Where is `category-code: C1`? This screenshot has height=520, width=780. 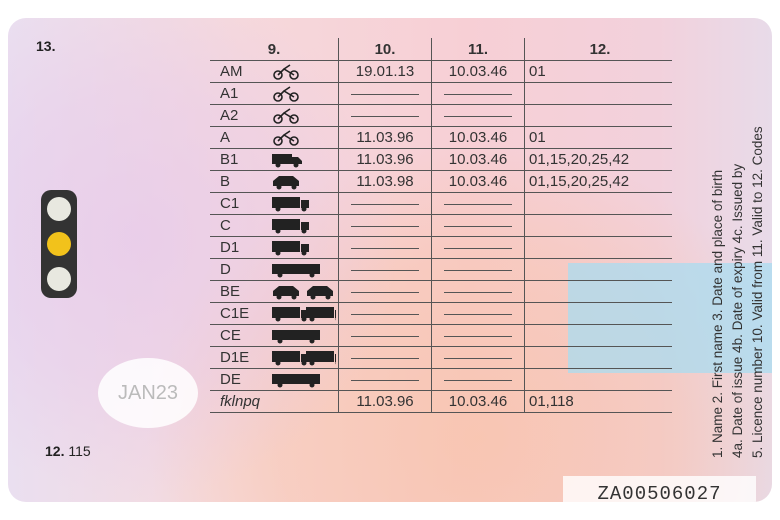 category-code: C1 is located at coordinates (240, 203).